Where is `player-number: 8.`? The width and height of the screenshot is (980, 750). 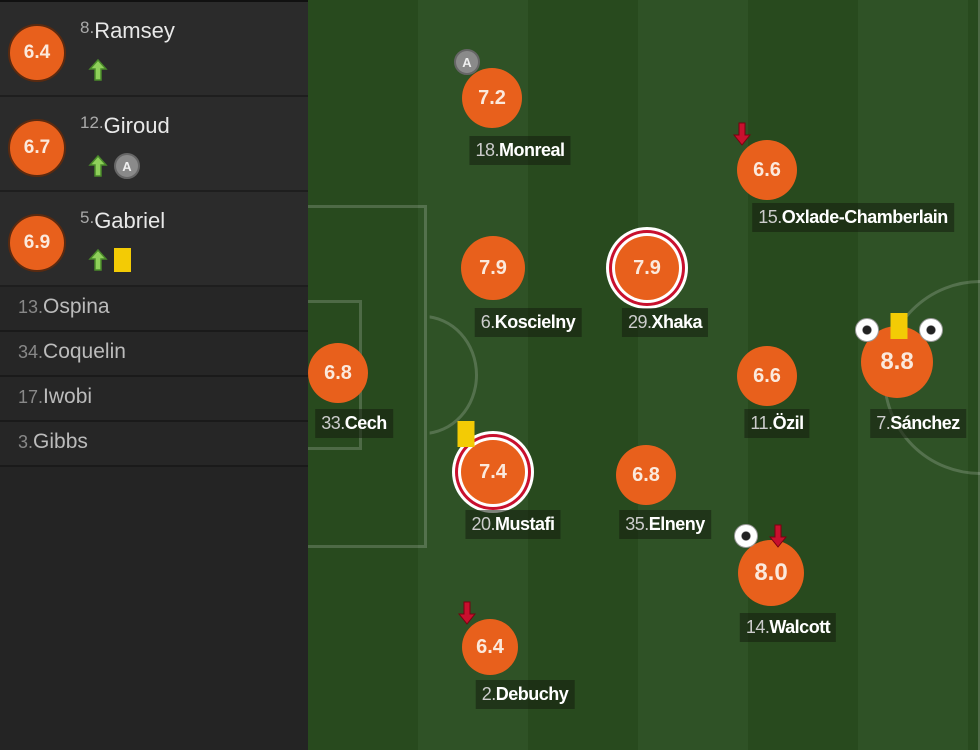 player-number: 8. is located at coordinates (87, 27).